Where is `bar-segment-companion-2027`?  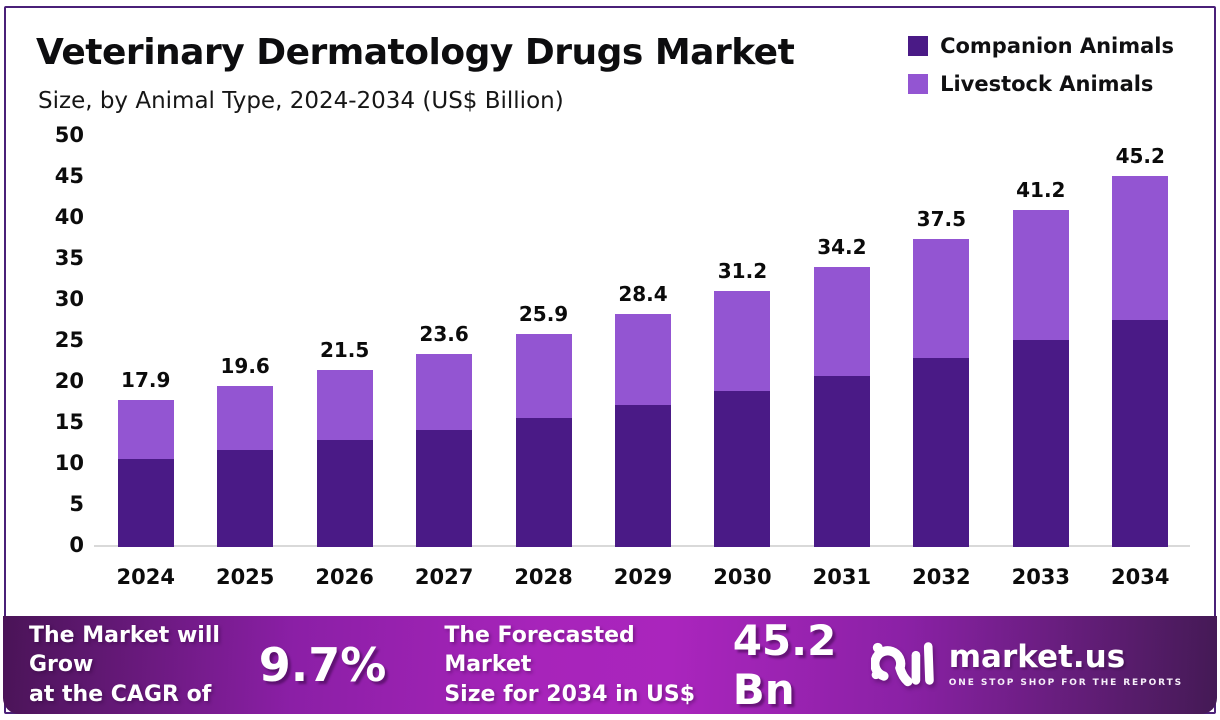 bar-segment-companion-2027 is located at coordinates (444, 488).